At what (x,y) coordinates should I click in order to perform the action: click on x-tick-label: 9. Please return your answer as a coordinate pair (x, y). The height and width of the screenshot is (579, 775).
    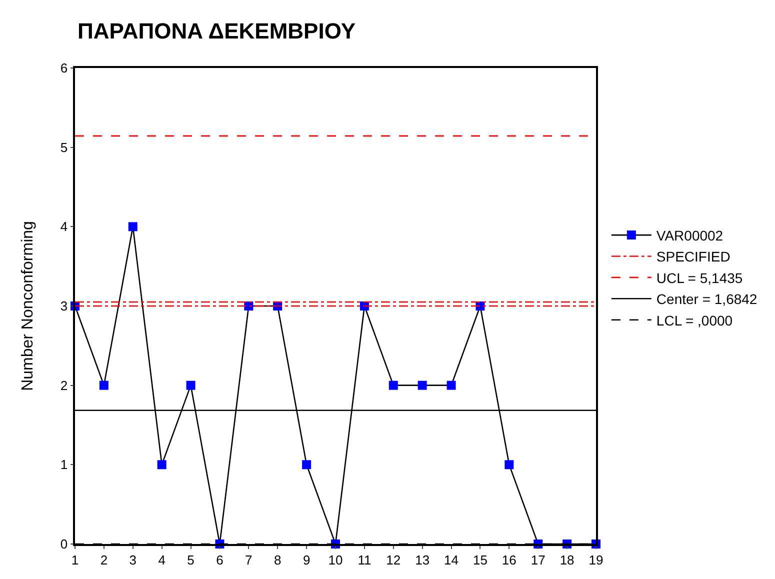
    Looking at the image, I should click on (306, 560).